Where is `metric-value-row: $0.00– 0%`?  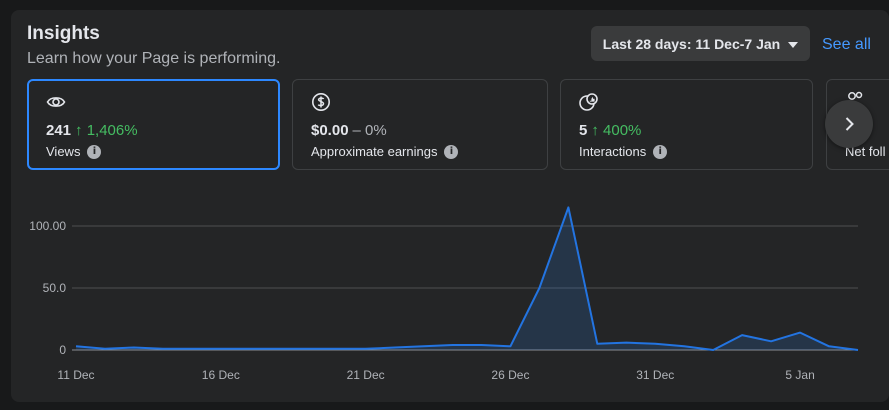 metric-value-row: $0.00– 0% is located at coordinates (349, 130).